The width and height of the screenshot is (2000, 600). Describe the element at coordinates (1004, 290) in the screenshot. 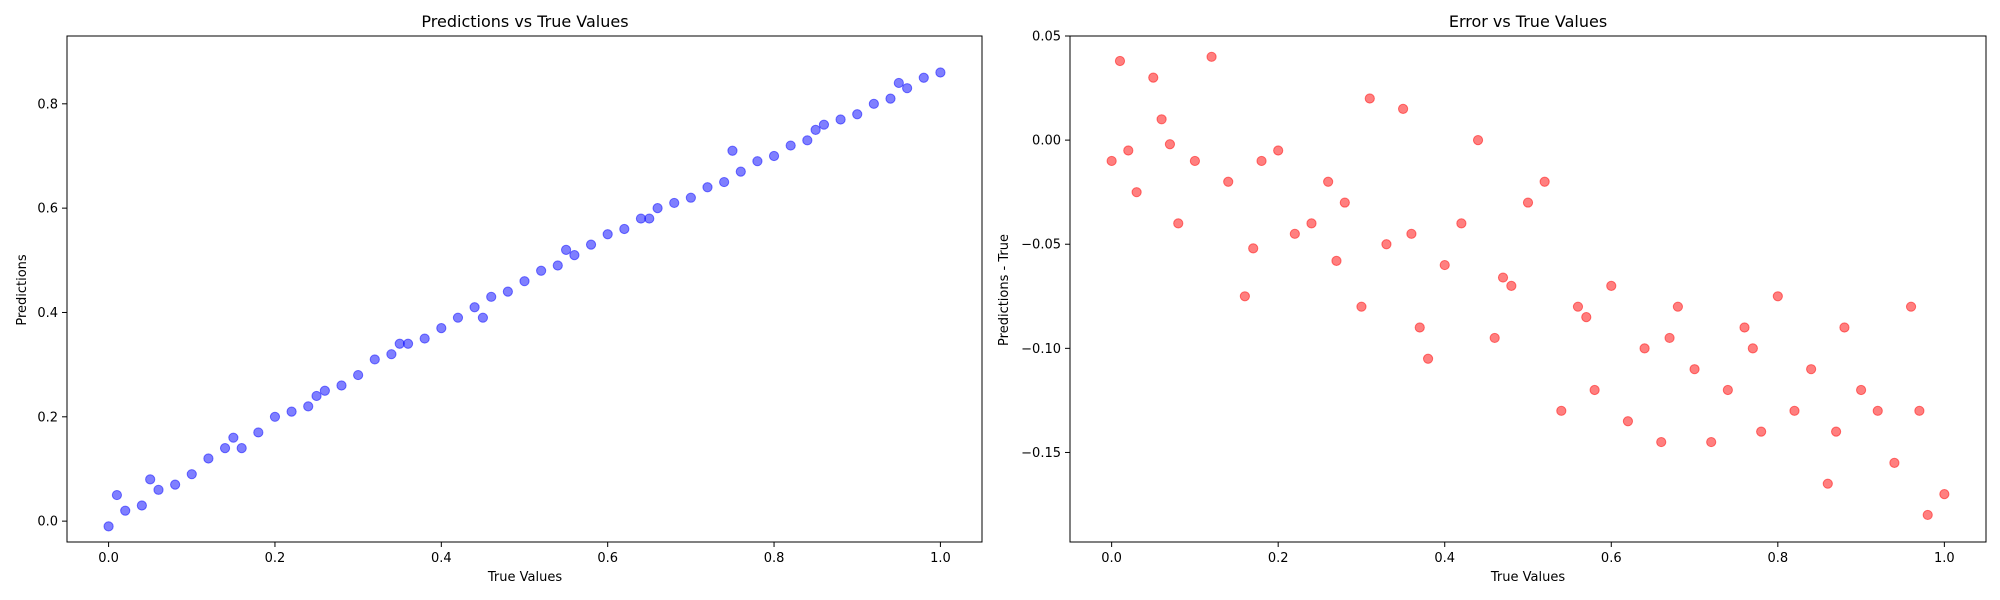

I see `right-y-axis-label: Predictions - True` at that location.